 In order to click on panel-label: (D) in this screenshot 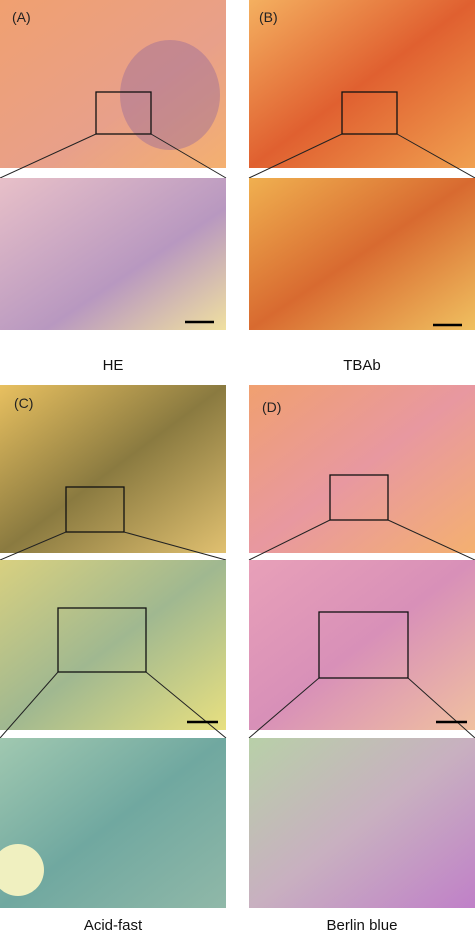, I will do `click(271, 407)`.